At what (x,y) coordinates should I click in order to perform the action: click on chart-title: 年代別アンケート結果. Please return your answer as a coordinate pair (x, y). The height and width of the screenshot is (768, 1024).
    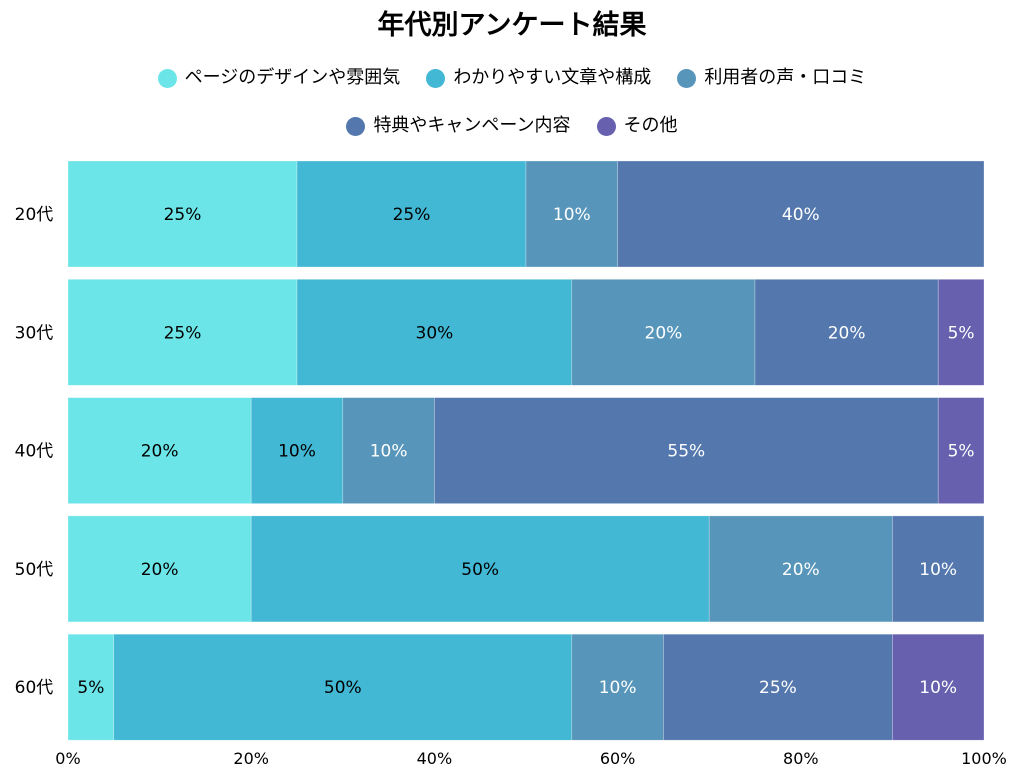
    Looking at the image, I should click on (512, 25).